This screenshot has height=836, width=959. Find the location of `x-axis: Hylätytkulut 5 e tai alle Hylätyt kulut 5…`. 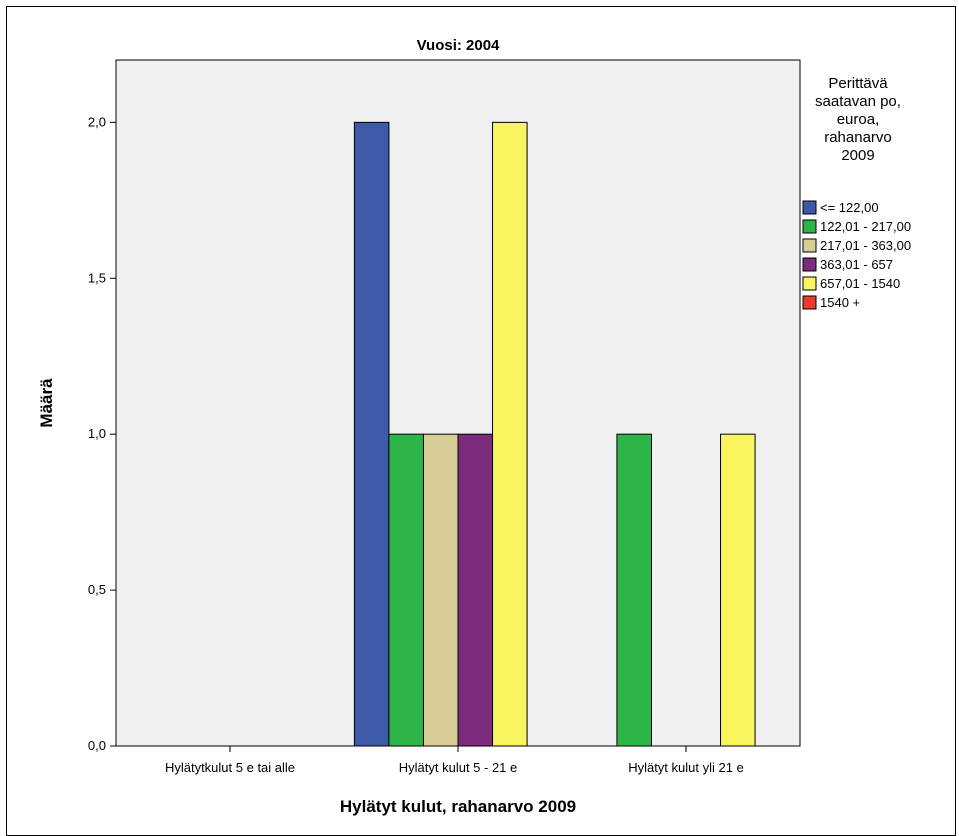

x-axis: Hylätytkulut 5 e tai alle Hylätyt kulut 5… is located at coordinates (454, 760).